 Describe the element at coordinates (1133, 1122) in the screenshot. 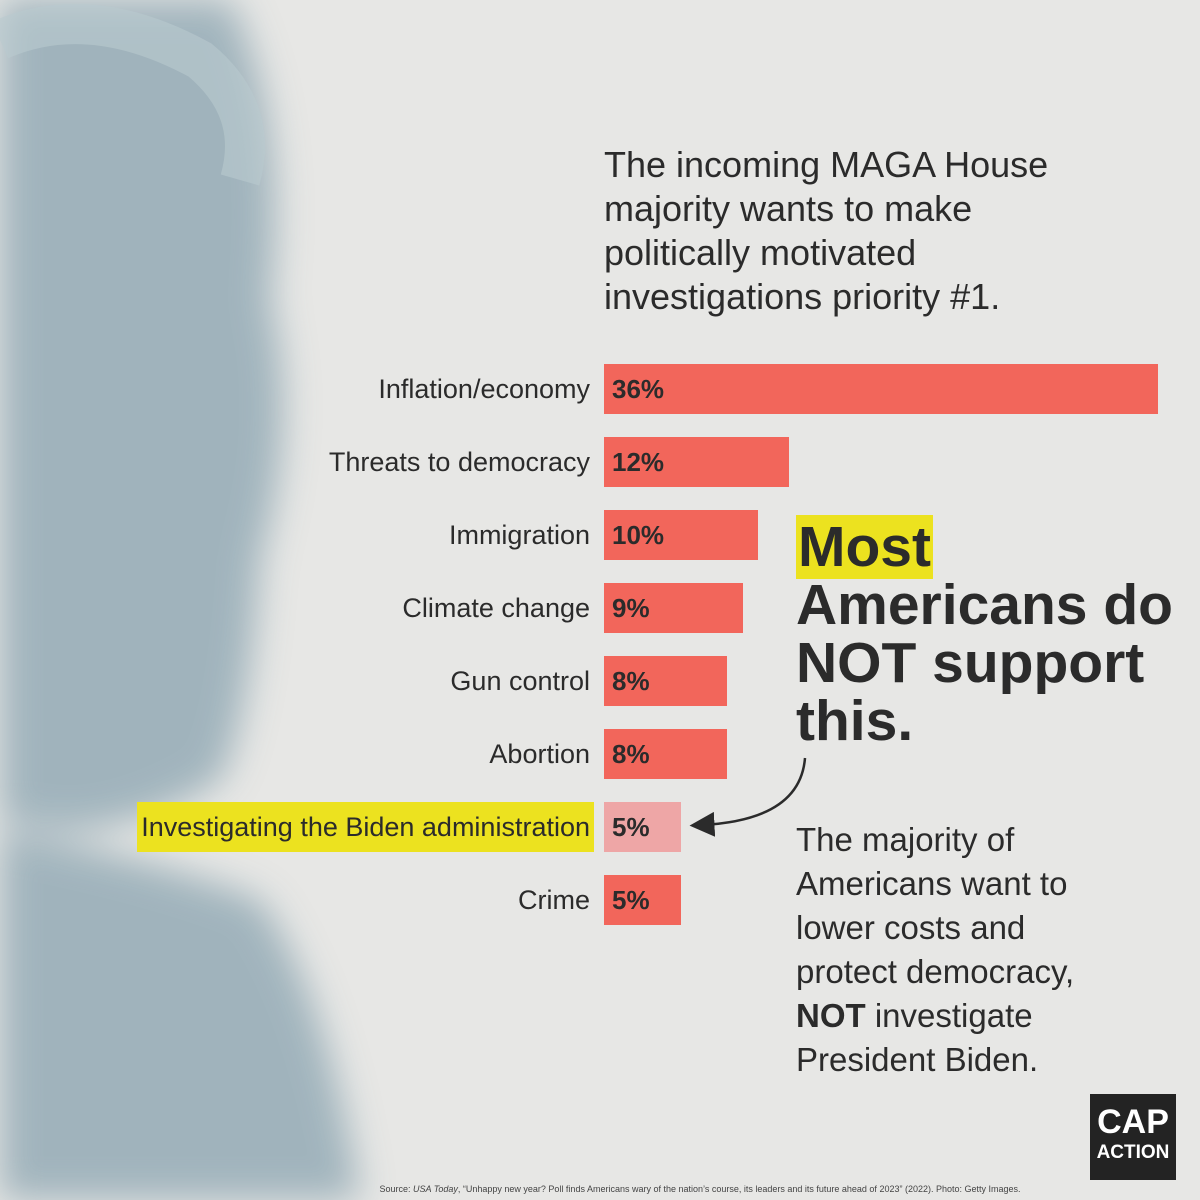

I see `logo-text: CAP` at that location.